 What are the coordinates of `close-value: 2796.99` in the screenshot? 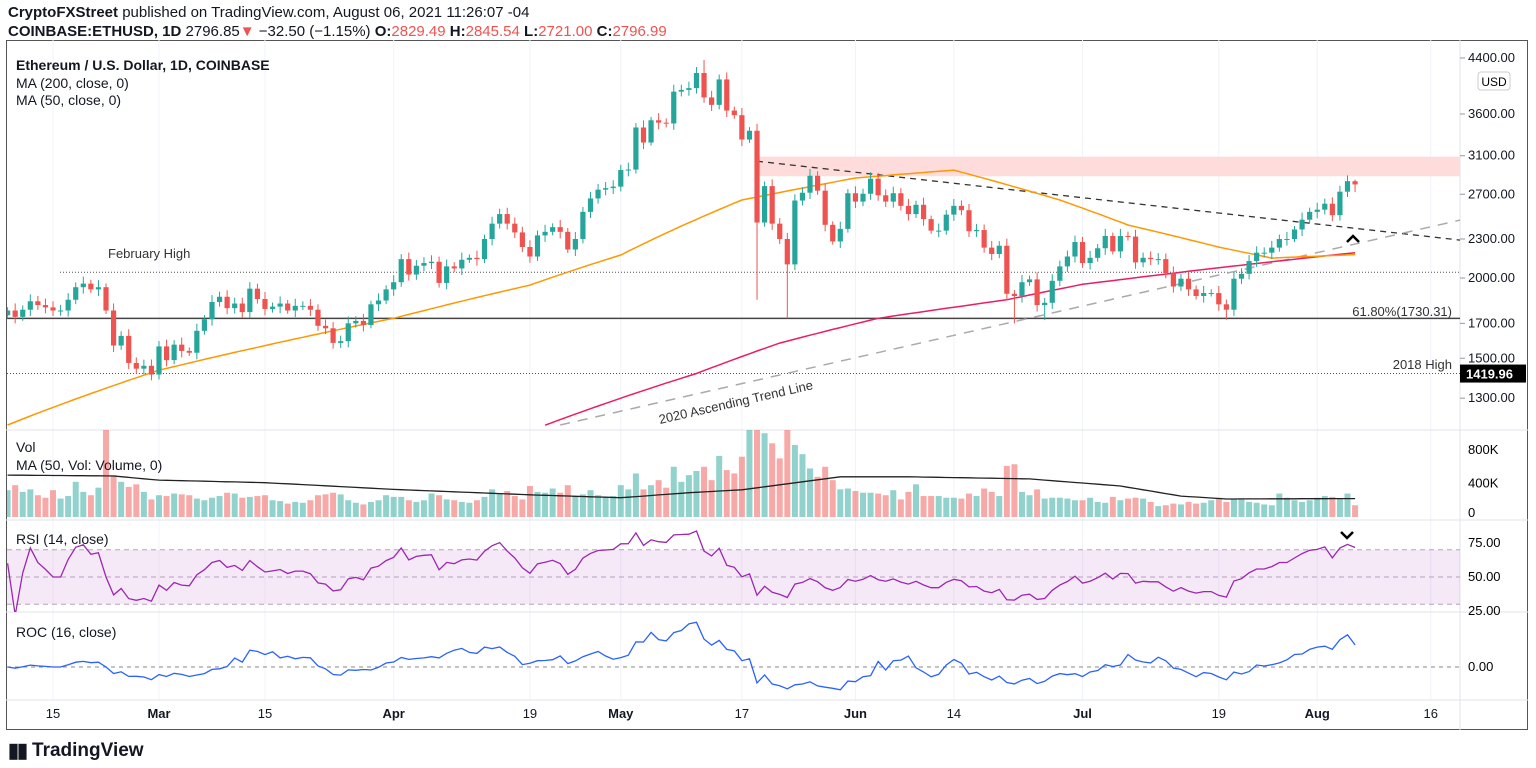 It's located at (639, 31).